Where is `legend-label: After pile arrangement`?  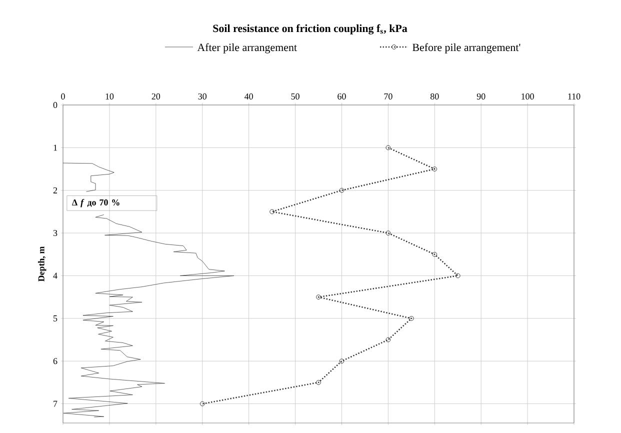 legend-label: After pile arrangement is located at coordinates (247, 48).